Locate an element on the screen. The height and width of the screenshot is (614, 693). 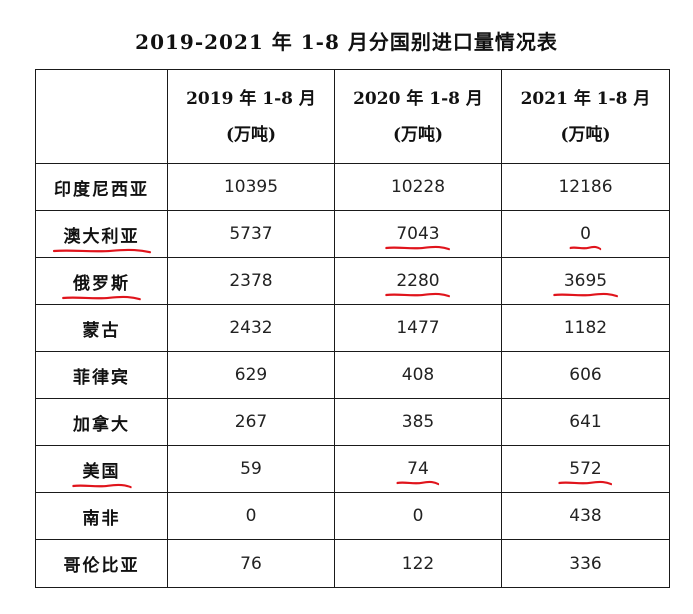
import-value: 2432 is located at coordinates (251, 328).